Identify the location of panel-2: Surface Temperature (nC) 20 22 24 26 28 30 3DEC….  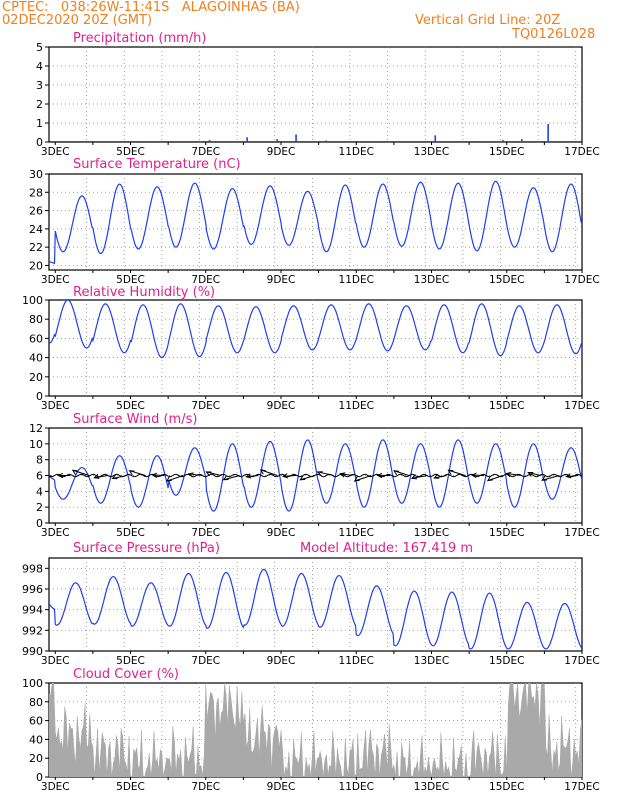
(314, 221).